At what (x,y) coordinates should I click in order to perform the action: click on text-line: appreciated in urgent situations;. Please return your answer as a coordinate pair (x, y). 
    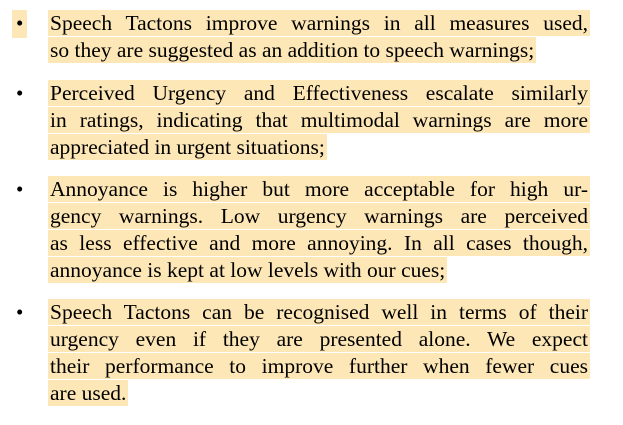
    Looking at the image, I should click on (187, 147).